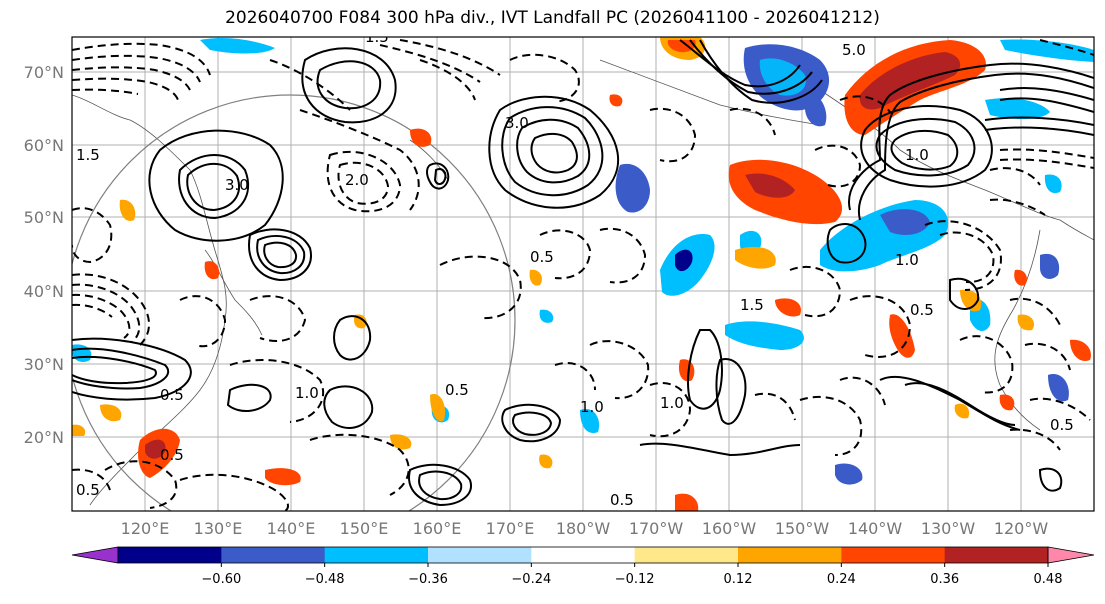  Describe the element at coordinates (510, 528) in the screenshot. I see `lon-tick-label: 170°E` at that location.